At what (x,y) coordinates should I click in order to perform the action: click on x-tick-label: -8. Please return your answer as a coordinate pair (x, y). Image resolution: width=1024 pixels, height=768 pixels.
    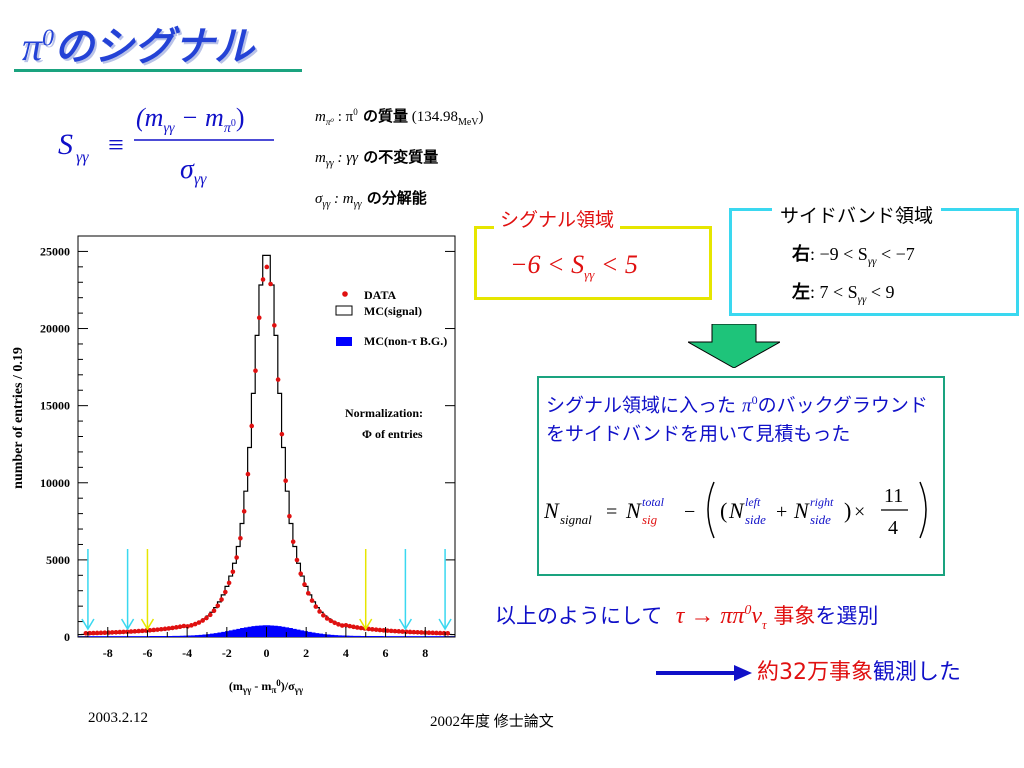
    Looking at the image, I should click on (108, 653).